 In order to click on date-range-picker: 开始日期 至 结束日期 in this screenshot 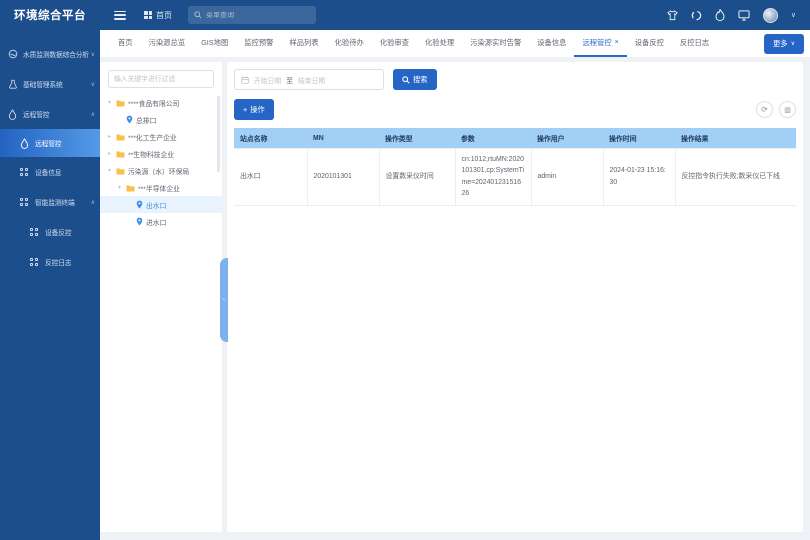, I will do `click(309, 79)`.